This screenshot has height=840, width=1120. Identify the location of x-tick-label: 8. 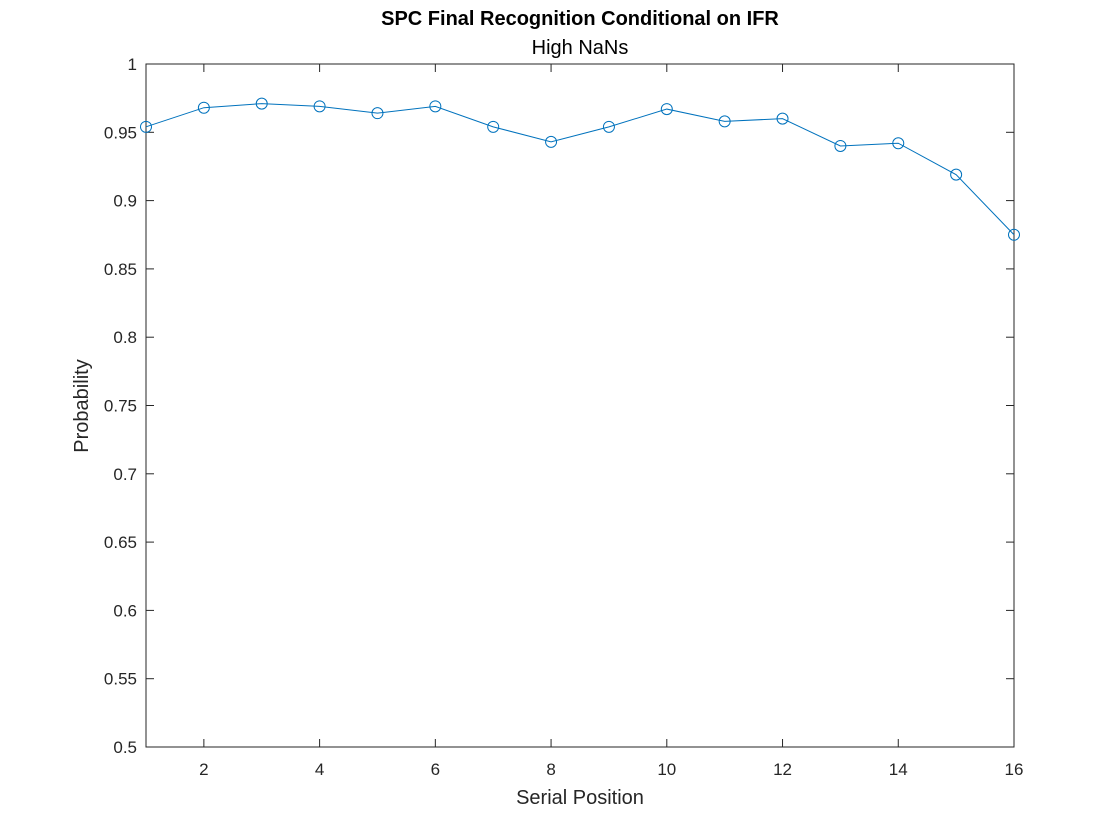
(550, 769).